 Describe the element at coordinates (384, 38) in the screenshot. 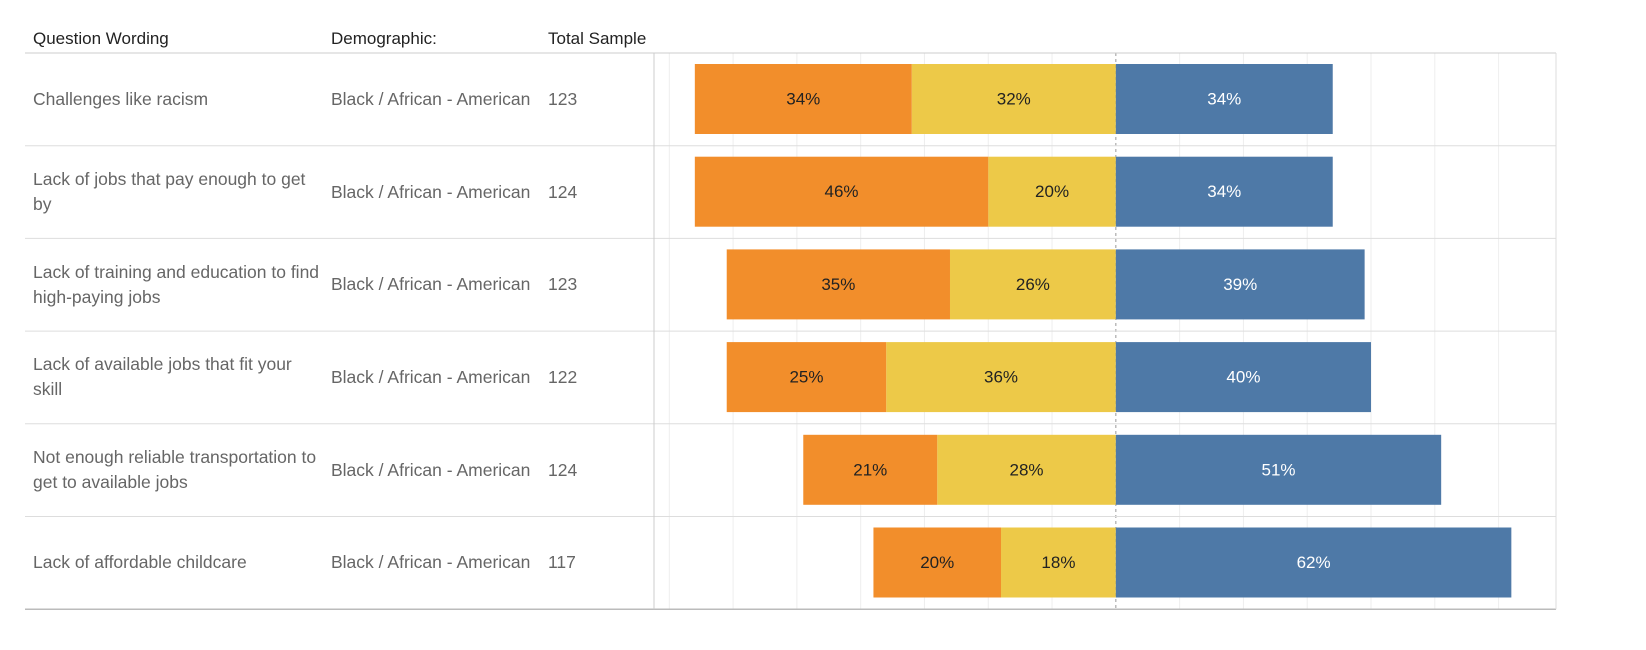

I see `column-header: Demographic:` at that location.